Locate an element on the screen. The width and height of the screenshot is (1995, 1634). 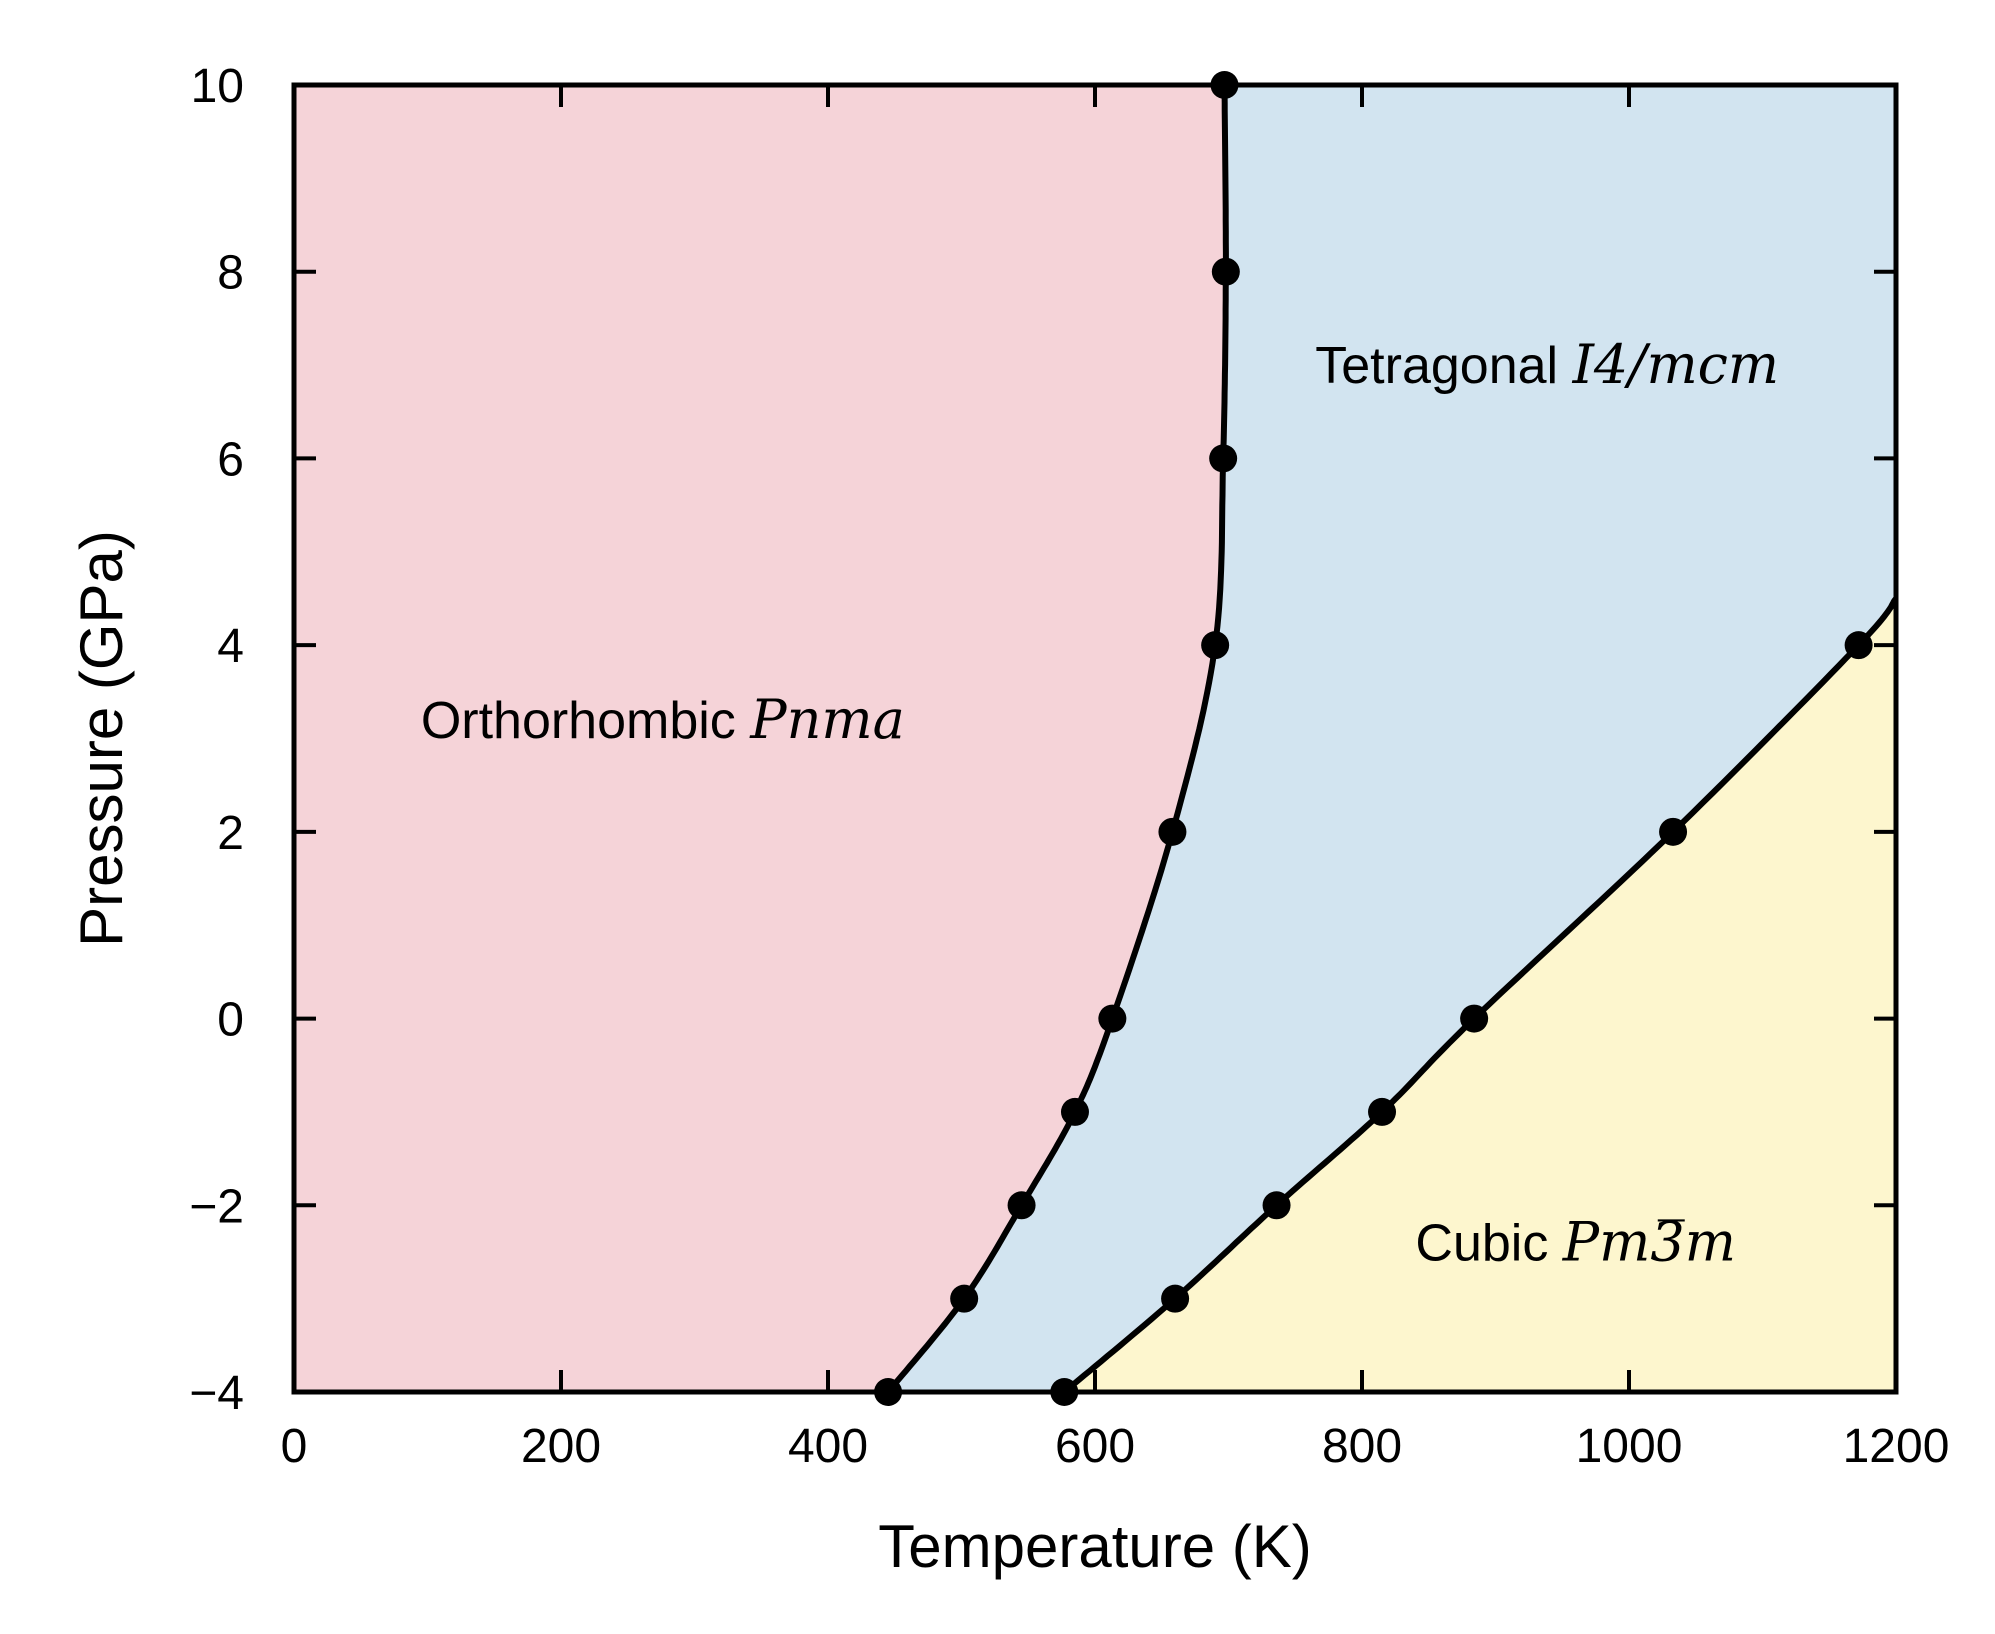
x-tick-label: 1000 is located at coordinates (1629, 1446).